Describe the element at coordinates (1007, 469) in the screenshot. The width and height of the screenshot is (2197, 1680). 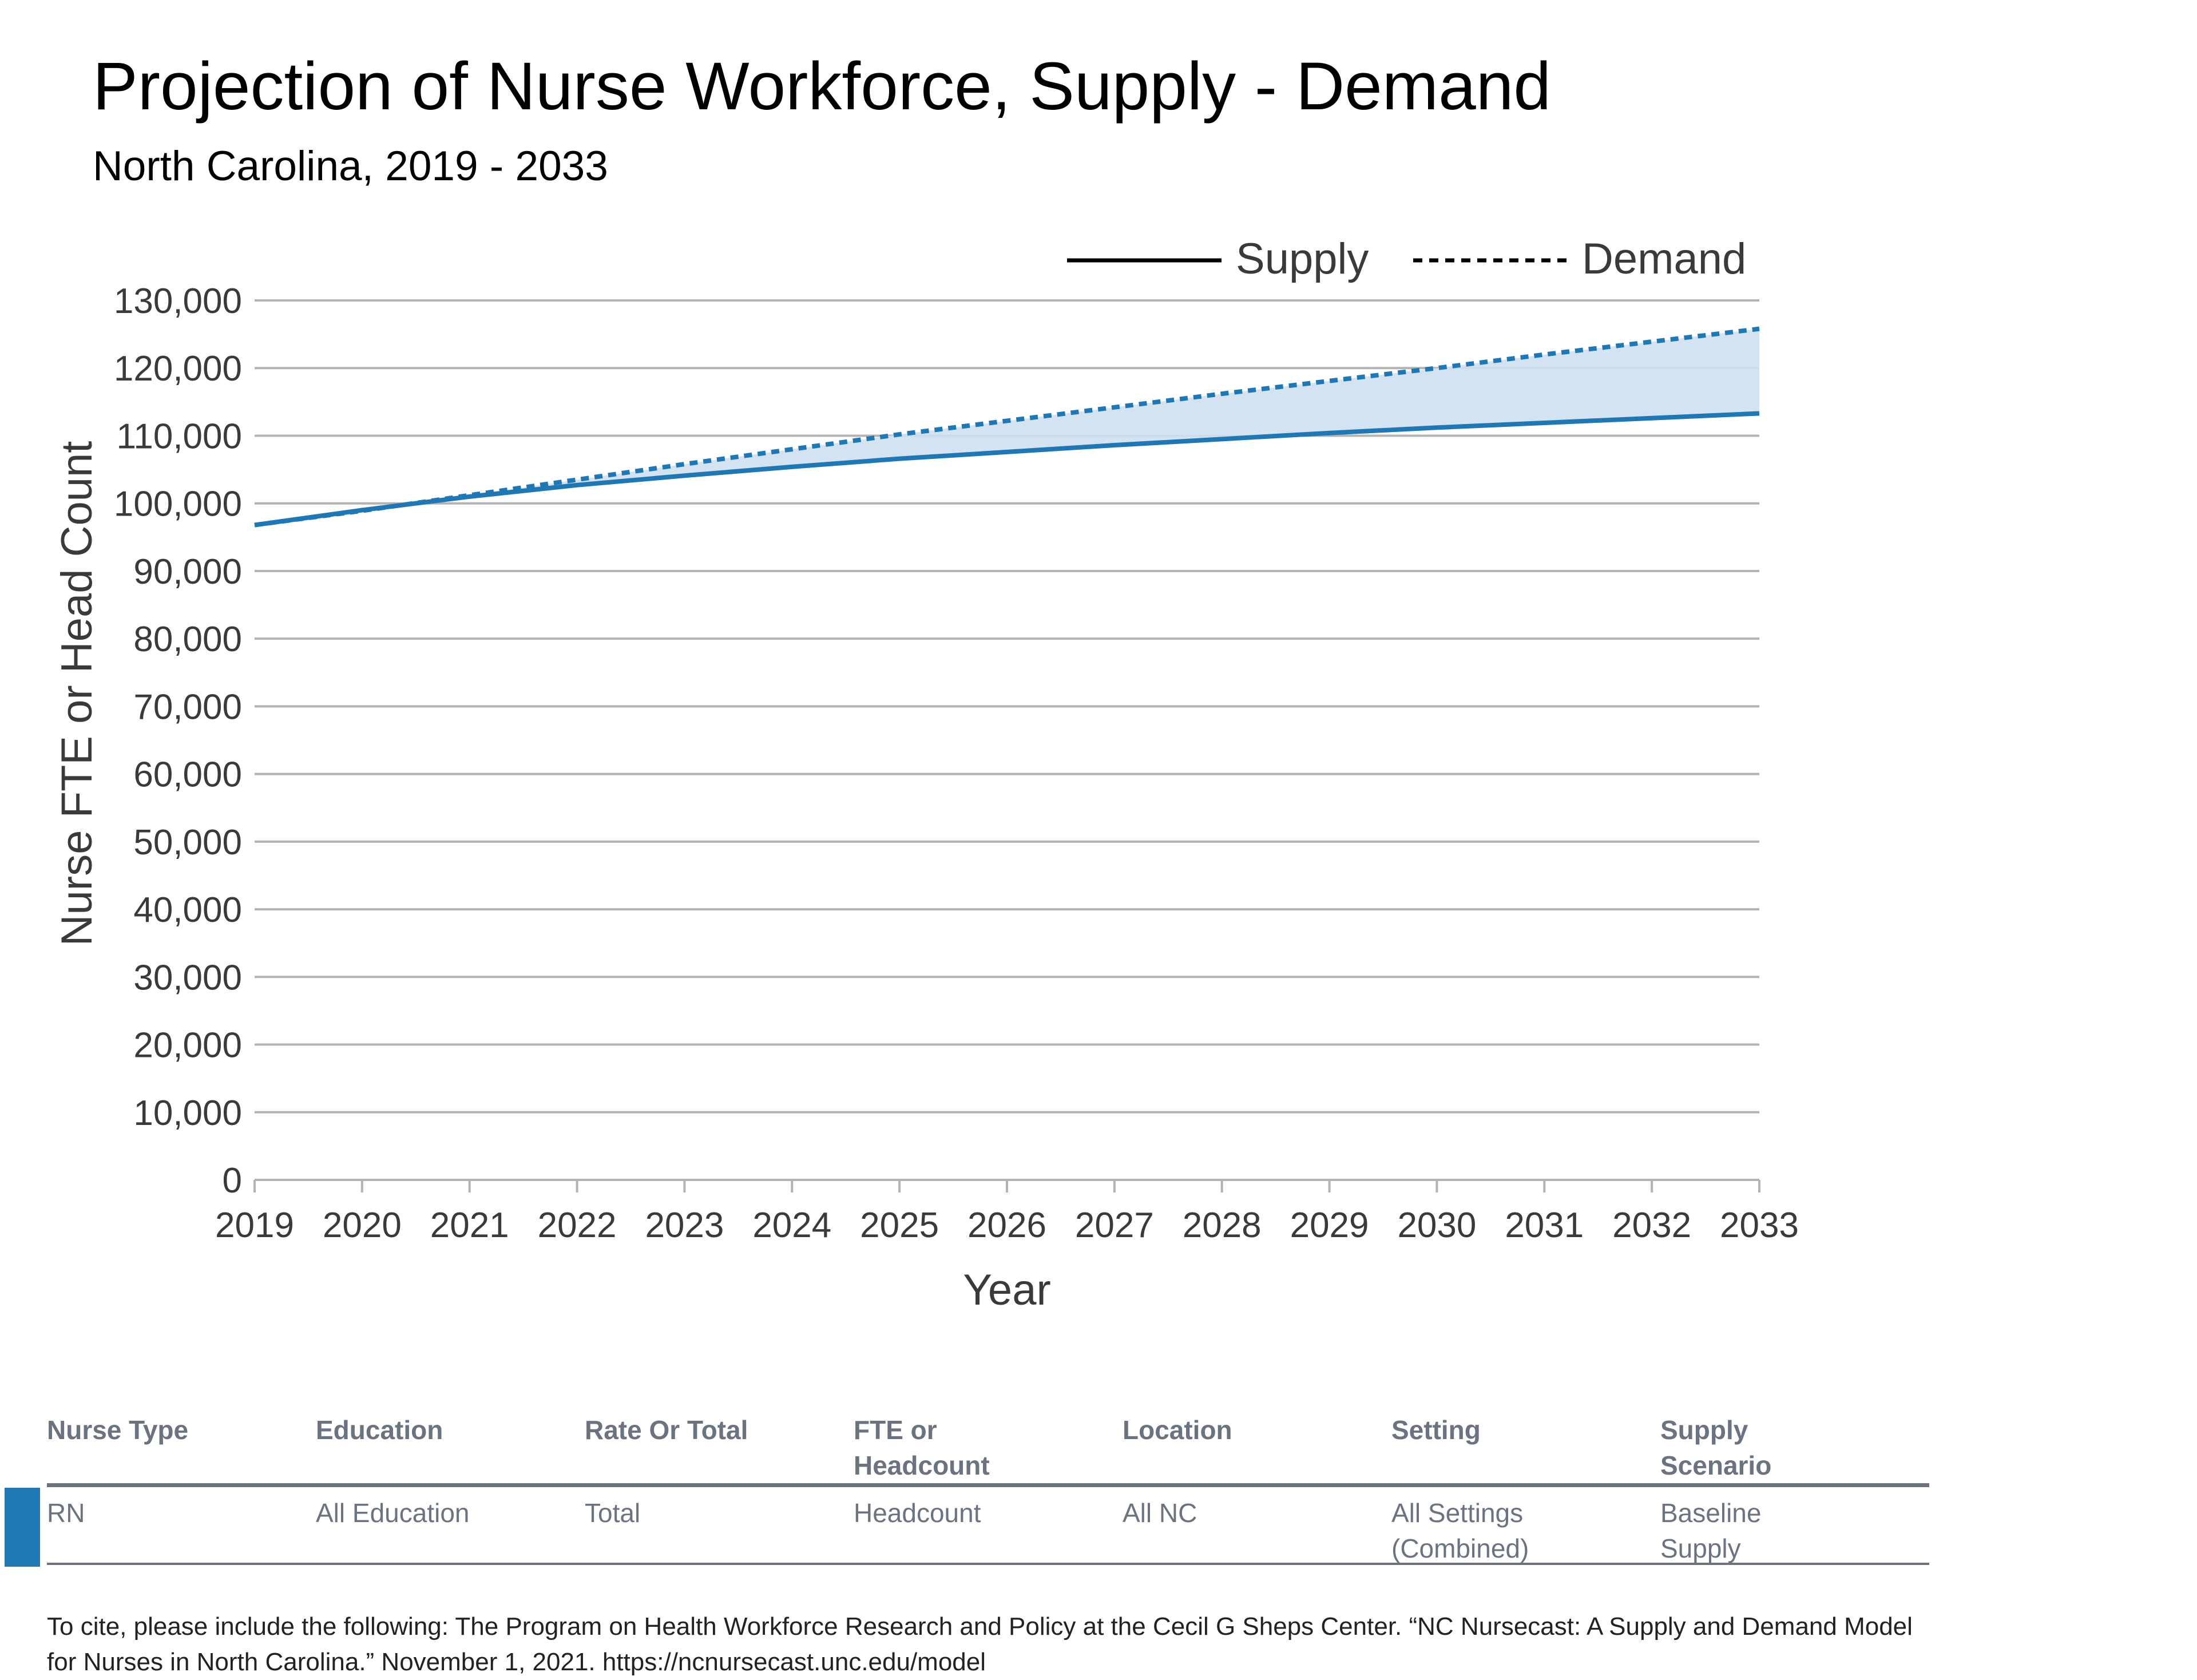
I see `supply-line` at that location.